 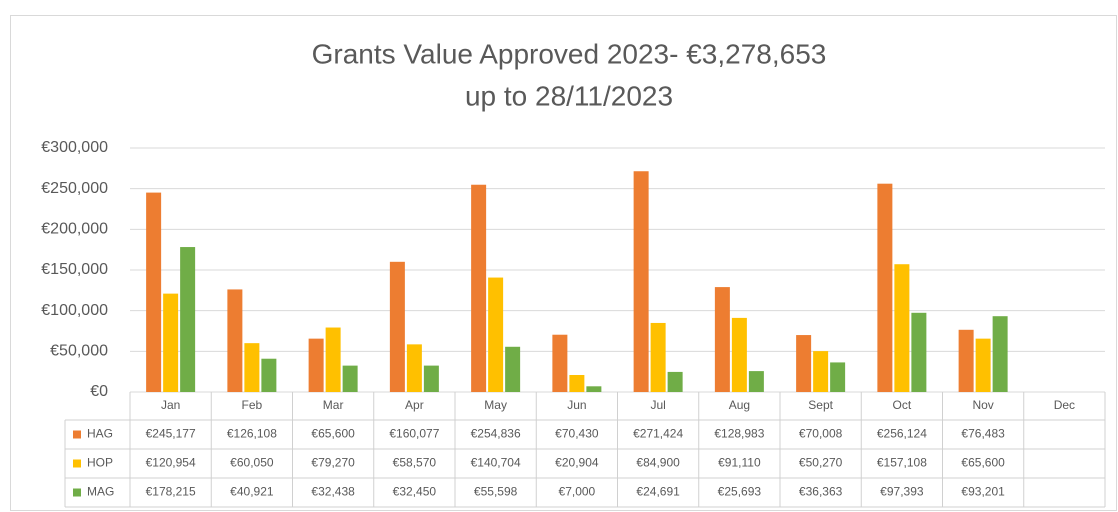 What do you see at coordinates (252, 463) in the screenshot?
I see `table-cell: €60,050` at bounding box center [252, 463].